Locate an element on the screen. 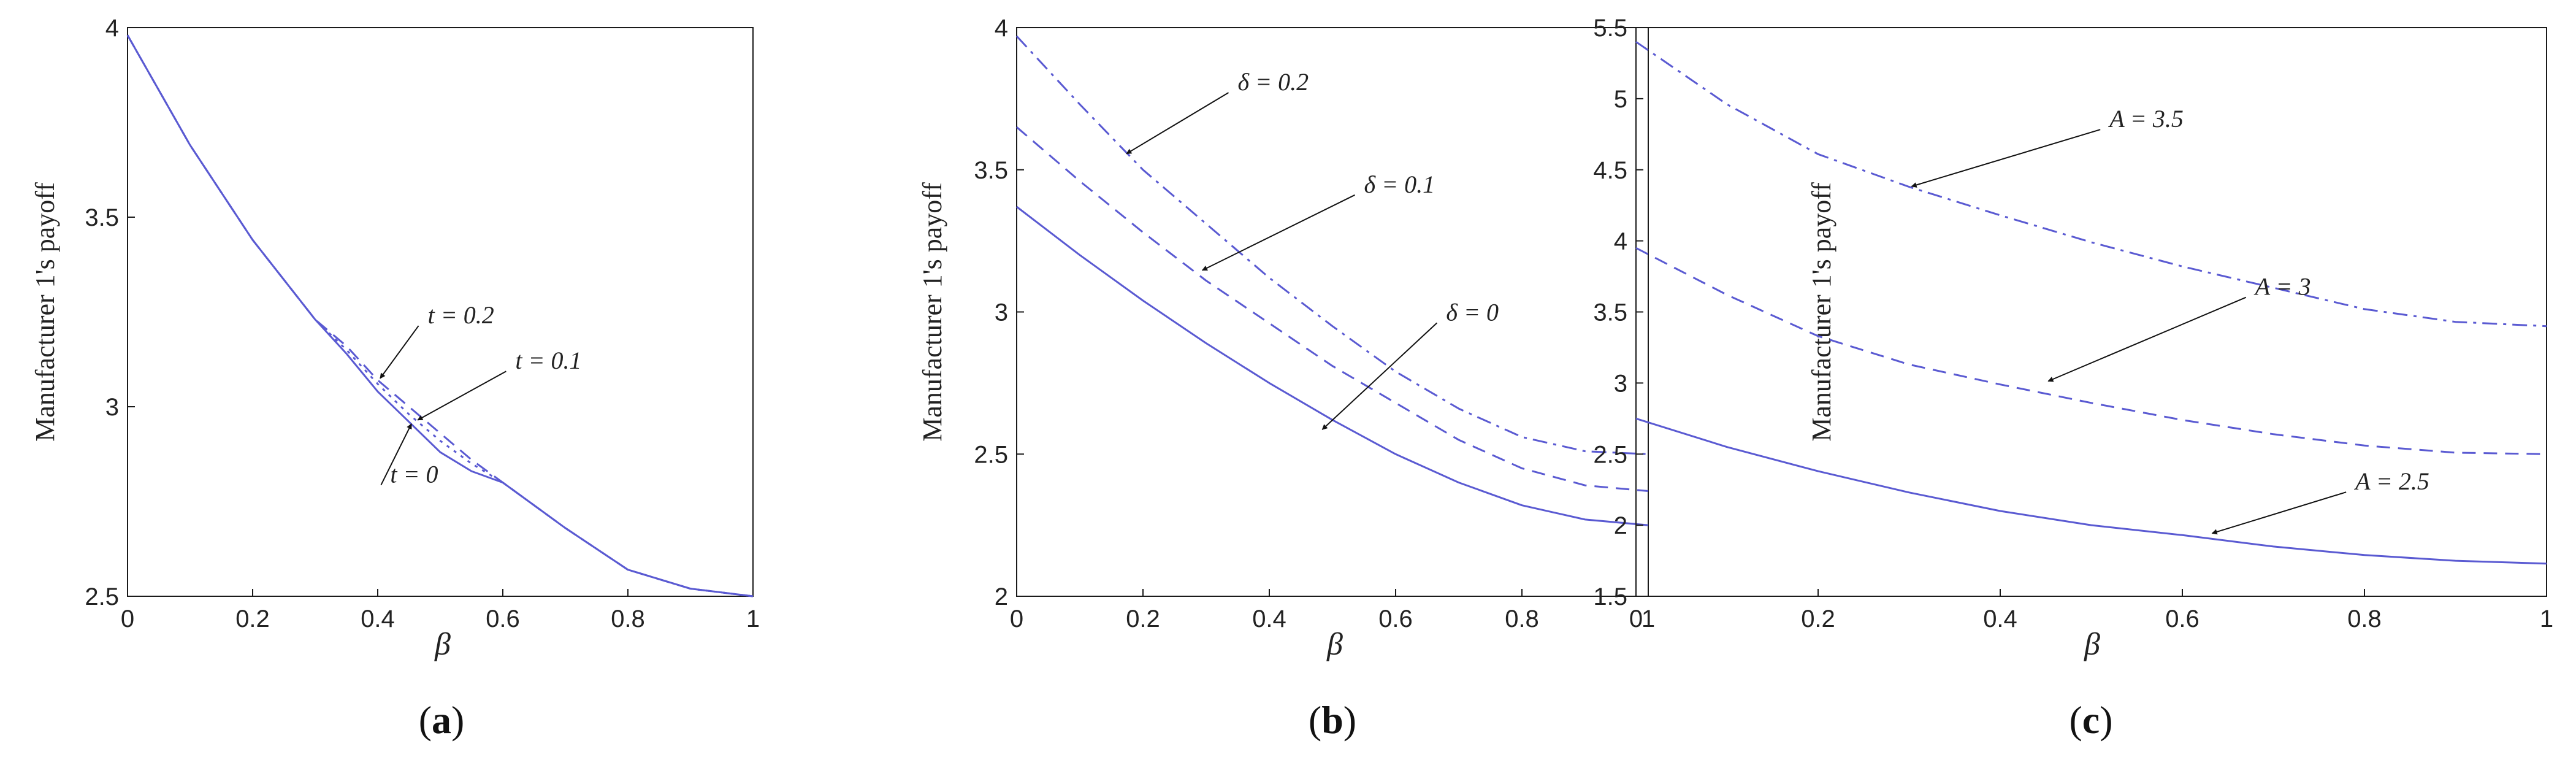 This screenshot has width=2576, height=757. panel-caption: (b) is located at coordinates (1332, 720).